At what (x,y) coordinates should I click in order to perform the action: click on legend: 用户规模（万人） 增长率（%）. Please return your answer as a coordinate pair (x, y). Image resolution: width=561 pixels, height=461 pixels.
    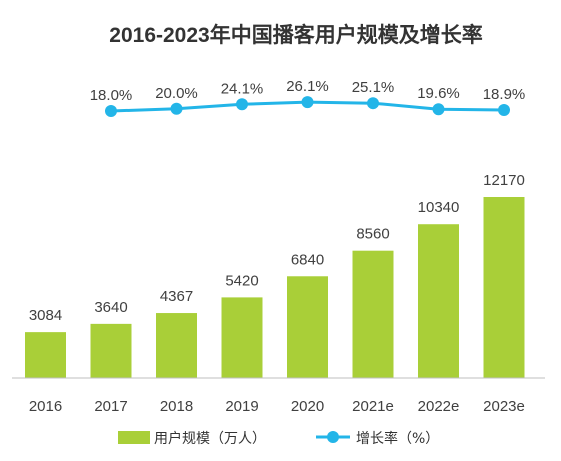
    Looking at the image, I should click on (278, 438).